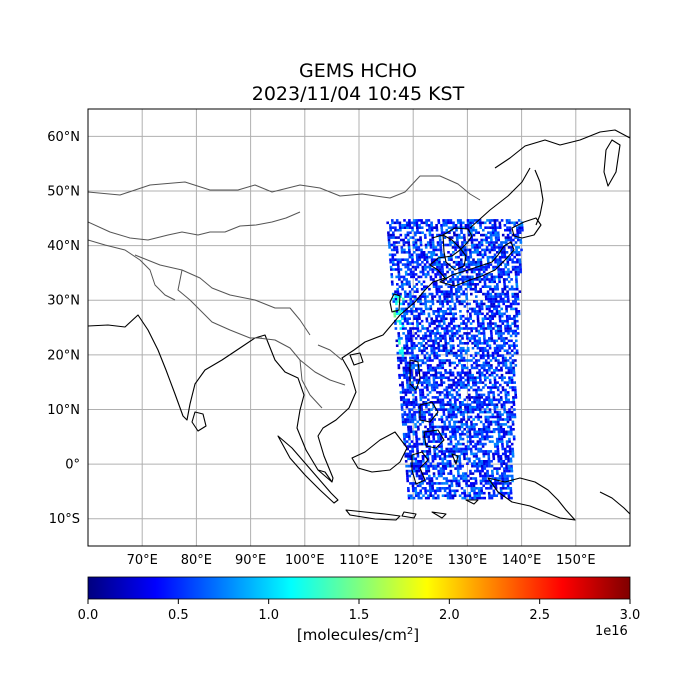  What do you see at coordinates (63, 137) in the screenshot?
I see `lat-tick-label: 60°N` at bounding box center [63, 137].